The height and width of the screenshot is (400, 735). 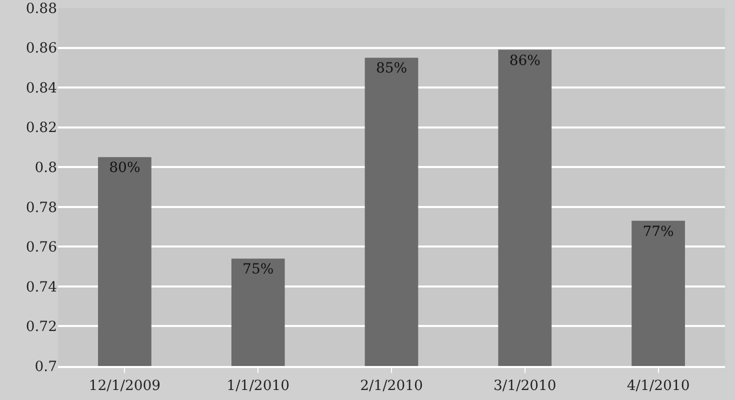 I want to click on data-label: 75%, so click(x=258, y=270).